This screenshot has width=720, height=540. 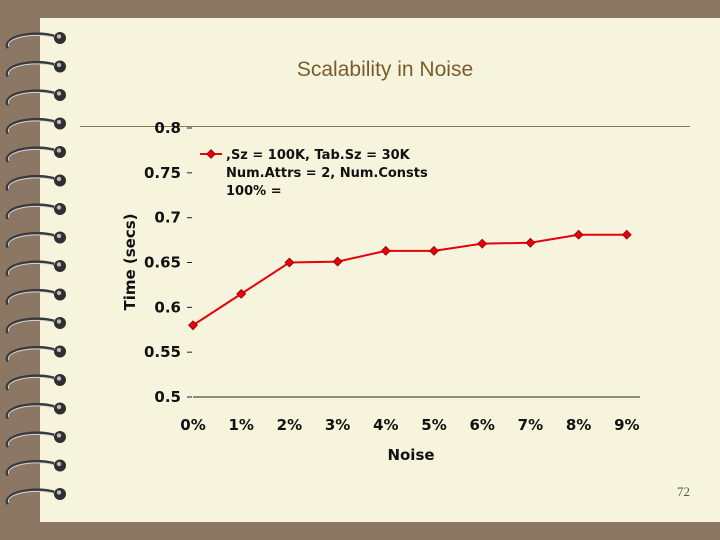 I want to click on title-divider, so click(x=385, y=126).